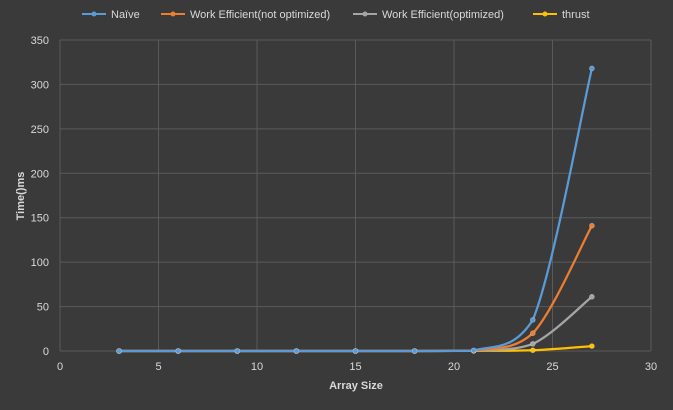  What do you see at coordinates (257, 367) in the screenshot?
I see `x-tick-label: 10` at bounding box center [257, 367].